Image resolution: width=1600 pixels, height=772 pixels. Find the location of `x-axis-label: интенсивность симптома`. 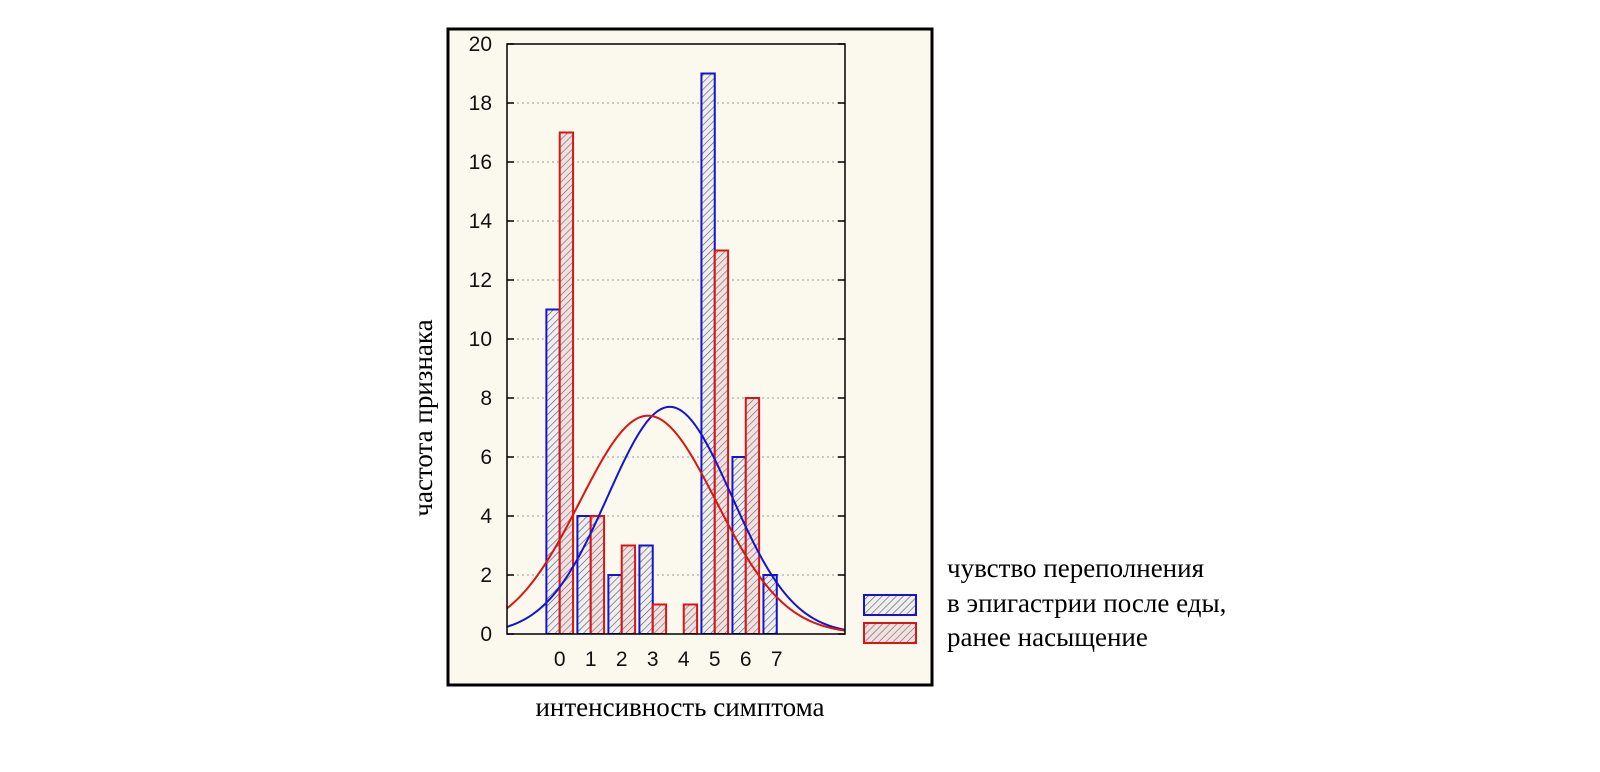

x-axis-label: интенсивность симптома is located at coordinates (679, 707).